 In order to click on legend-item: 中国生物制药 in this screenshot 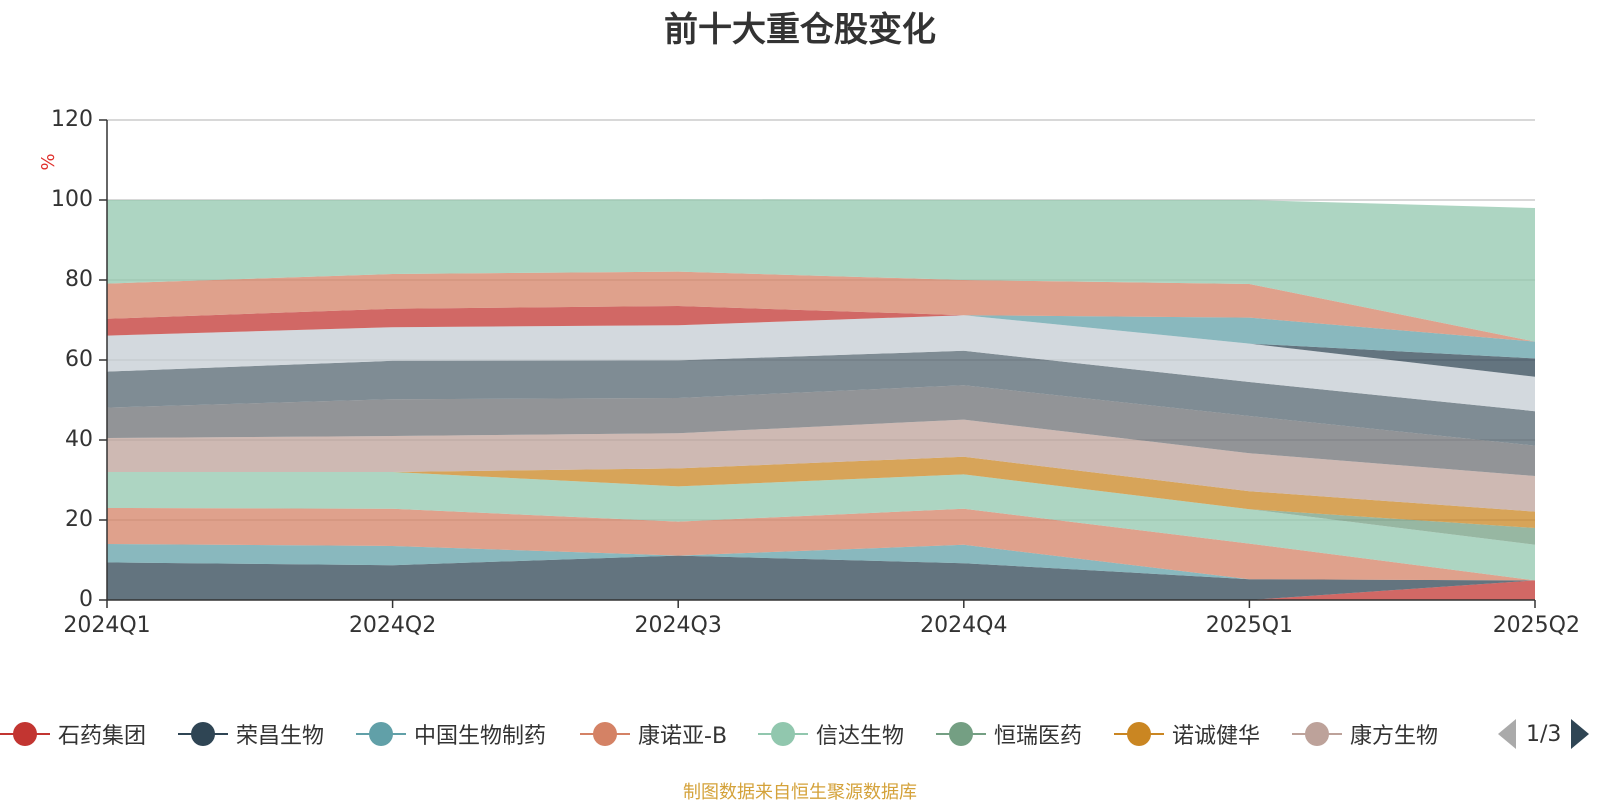, I will do `click(451, 734)`.